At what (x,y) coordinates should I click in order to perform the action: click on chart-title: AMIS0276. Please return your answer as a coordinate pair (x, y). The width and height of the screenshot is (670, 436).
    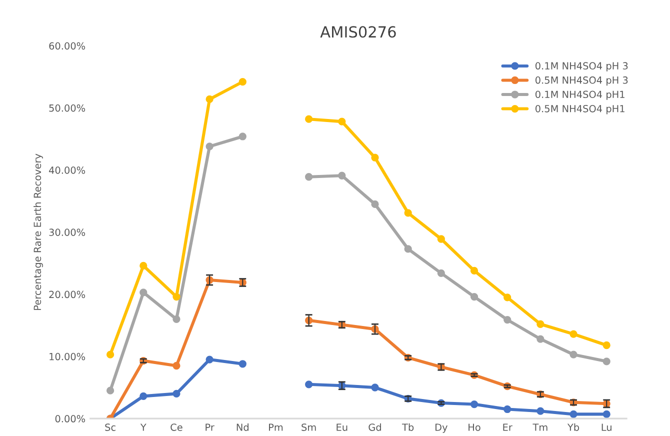
    Looking at the image, I should click on (358, 32).